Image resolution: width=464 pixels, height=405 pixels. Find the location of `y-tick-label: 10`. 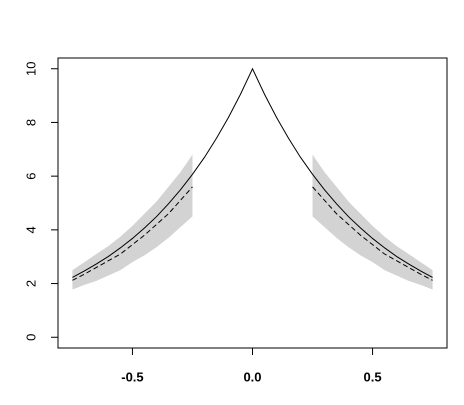

y-tick-label: 10 is located at coordinates (30, 69).